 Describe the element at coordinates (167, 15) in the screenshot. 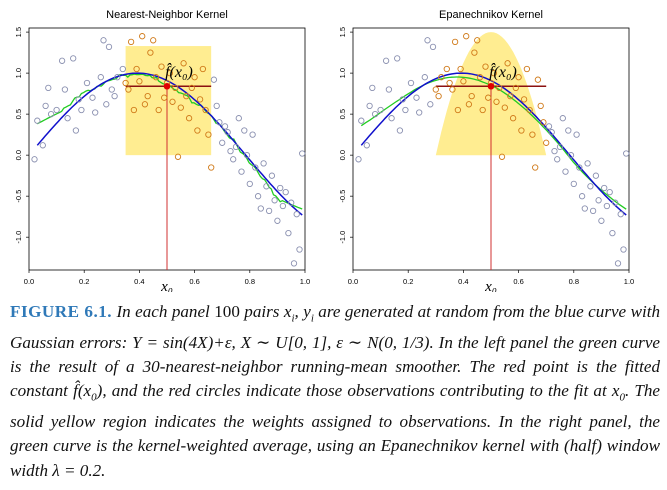

I see `panel-title: Nearest-Neighbor Kernel` at that location.